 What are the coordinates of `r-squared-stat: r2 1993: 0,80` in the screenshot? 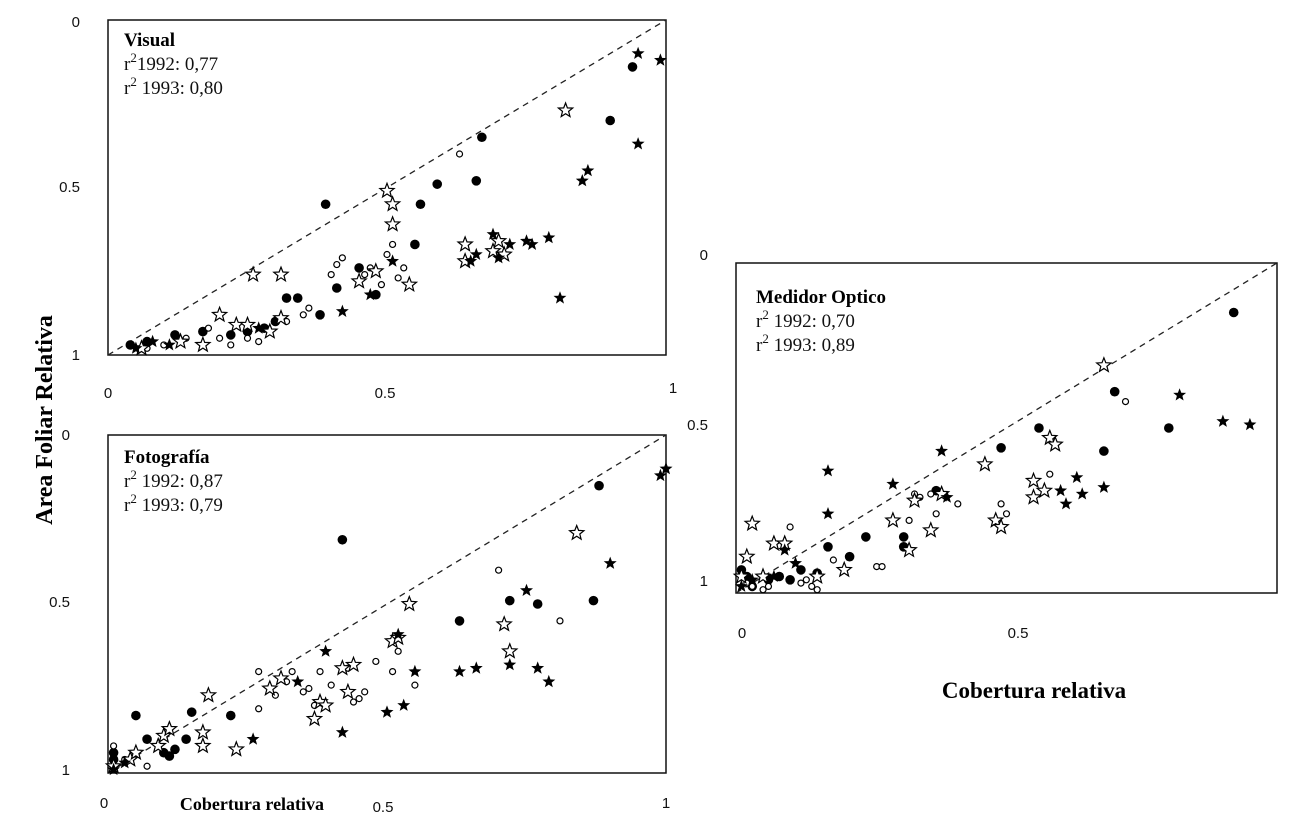 It's located at (173, 86).